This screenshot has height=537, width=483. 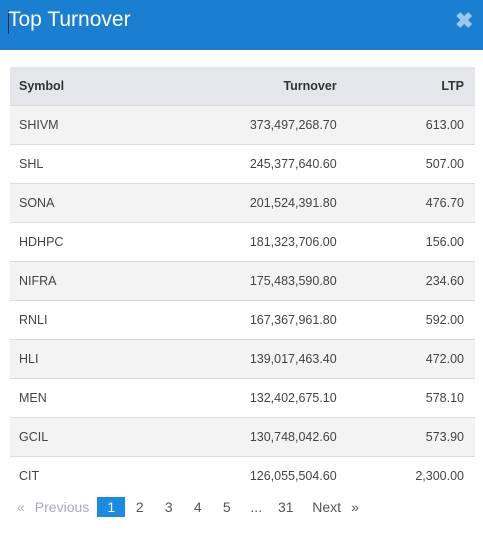 What do you see at coordinates (8, 22) in the screenshot?
I see `text-cursor` at bounding box center [8, 22].